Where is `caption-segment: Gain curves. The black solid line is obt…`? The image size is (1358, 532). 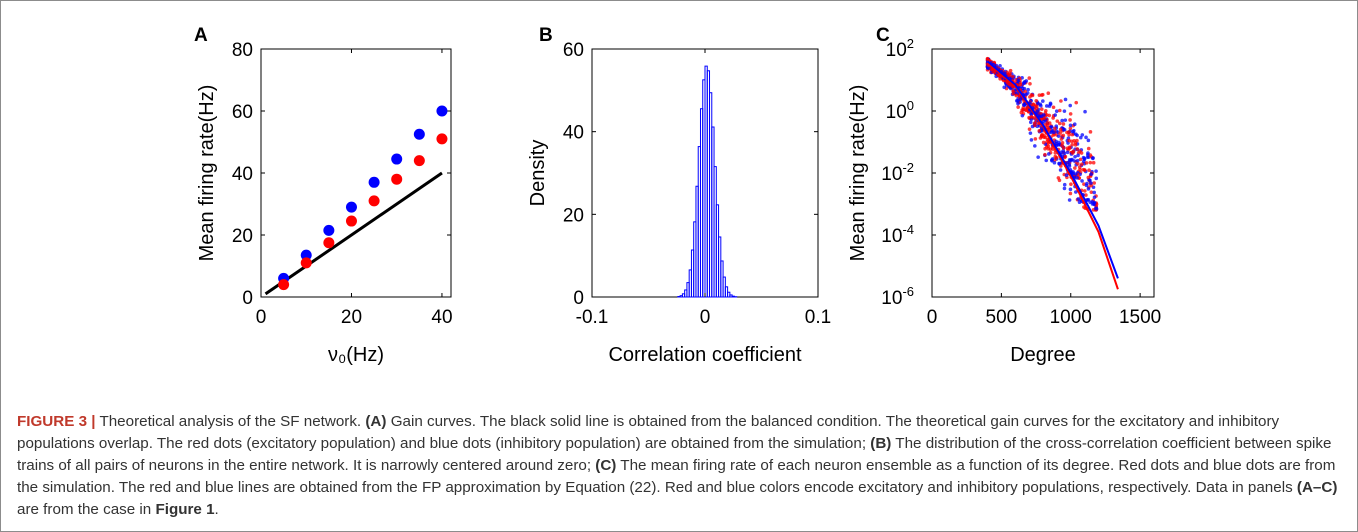
caption-segment: Gain curves. The black solid line is obt… is located at coordinates (648, 432).